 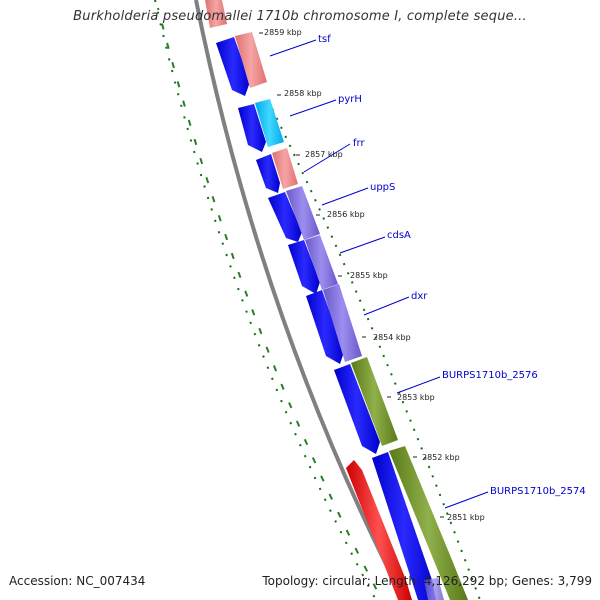 What do you see at coordinates (304, 267) in the screenshot?
I see `feature-blue-cdsA` at bounding box center [304, 267].